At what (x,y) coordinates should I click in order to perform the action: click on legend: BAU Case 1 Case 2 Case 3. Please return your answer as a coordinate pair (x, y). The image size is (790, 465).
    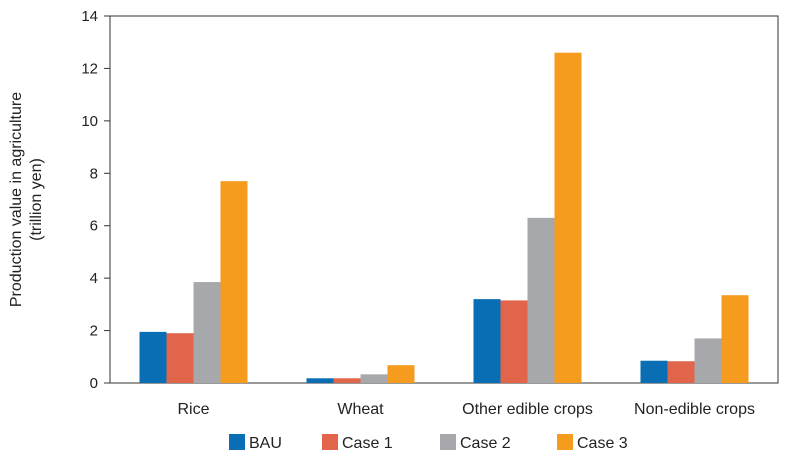
    Looking at the image, I should click on (428, 443).